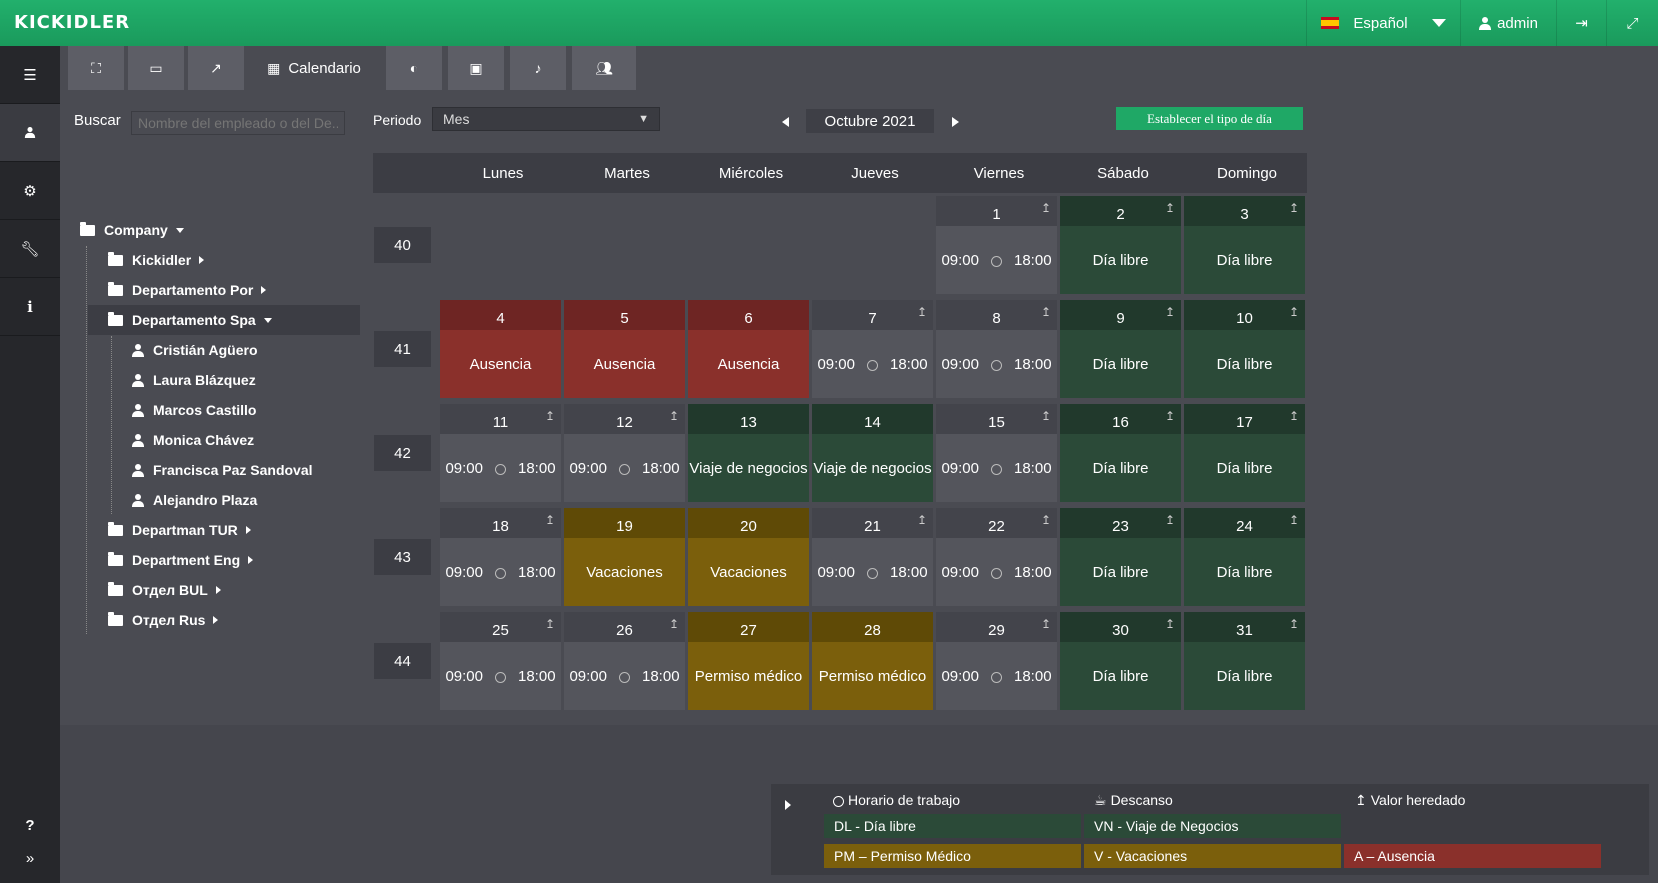  I want to click on tree-dept: Department Eng, so click(181, 560).